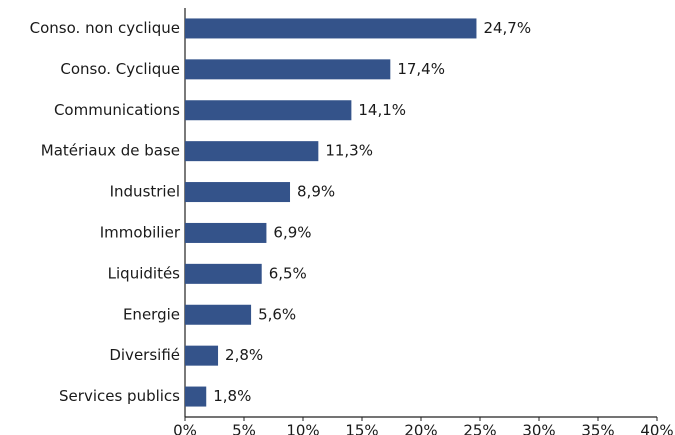  Describe the element at coordinates (244, 355) in the screenshot. I see `value-label: 2,8%` at that location.